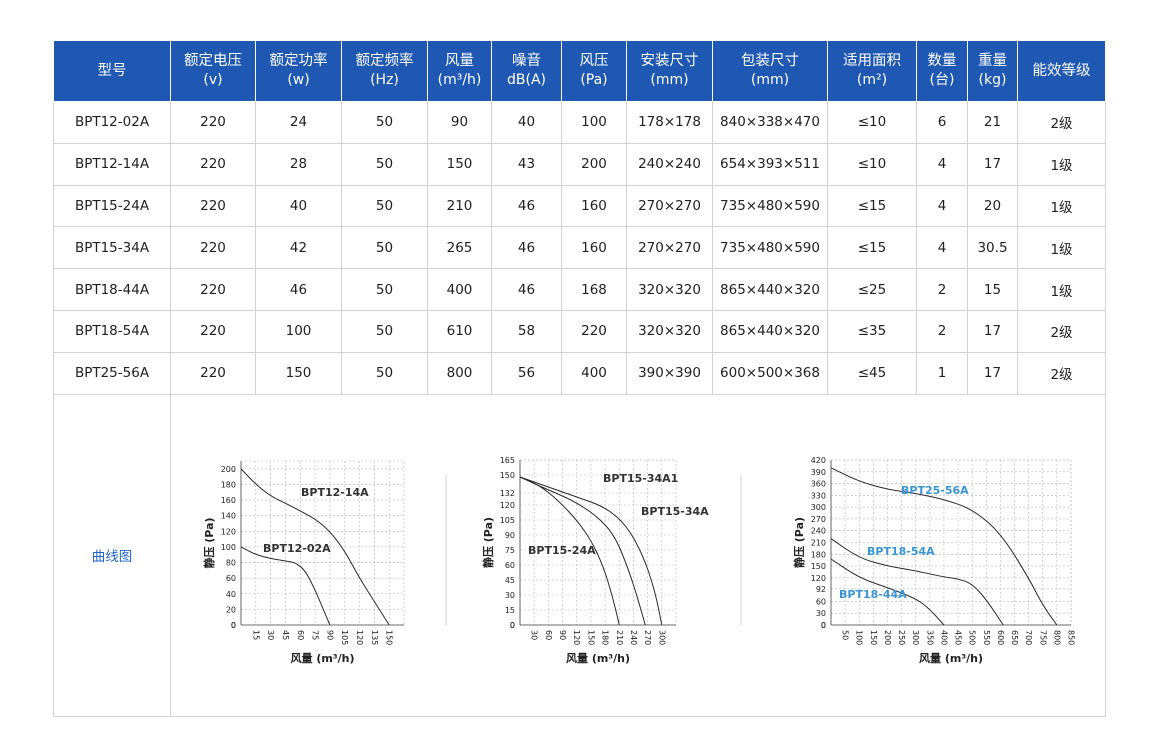  Describe the element at coordinates (228, 500) in the screenshot. I see `y-tick-label: 160` at that location.